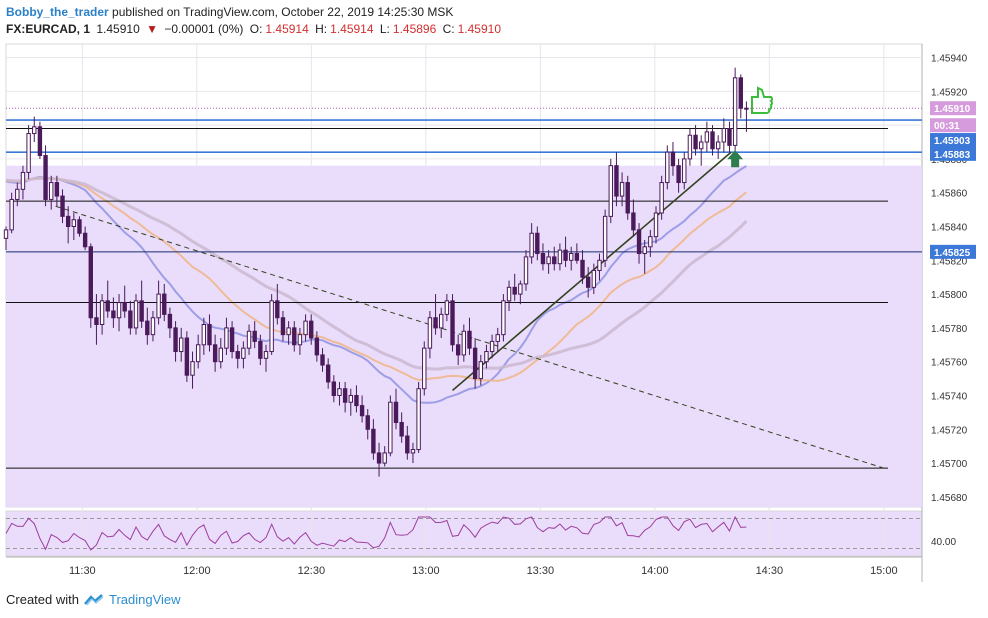 This screenshot has height=618, width=988. What do you see at coordinates (376, 533) in the screenshot?
I see `rsi-line` at bounding box center [376, 533].